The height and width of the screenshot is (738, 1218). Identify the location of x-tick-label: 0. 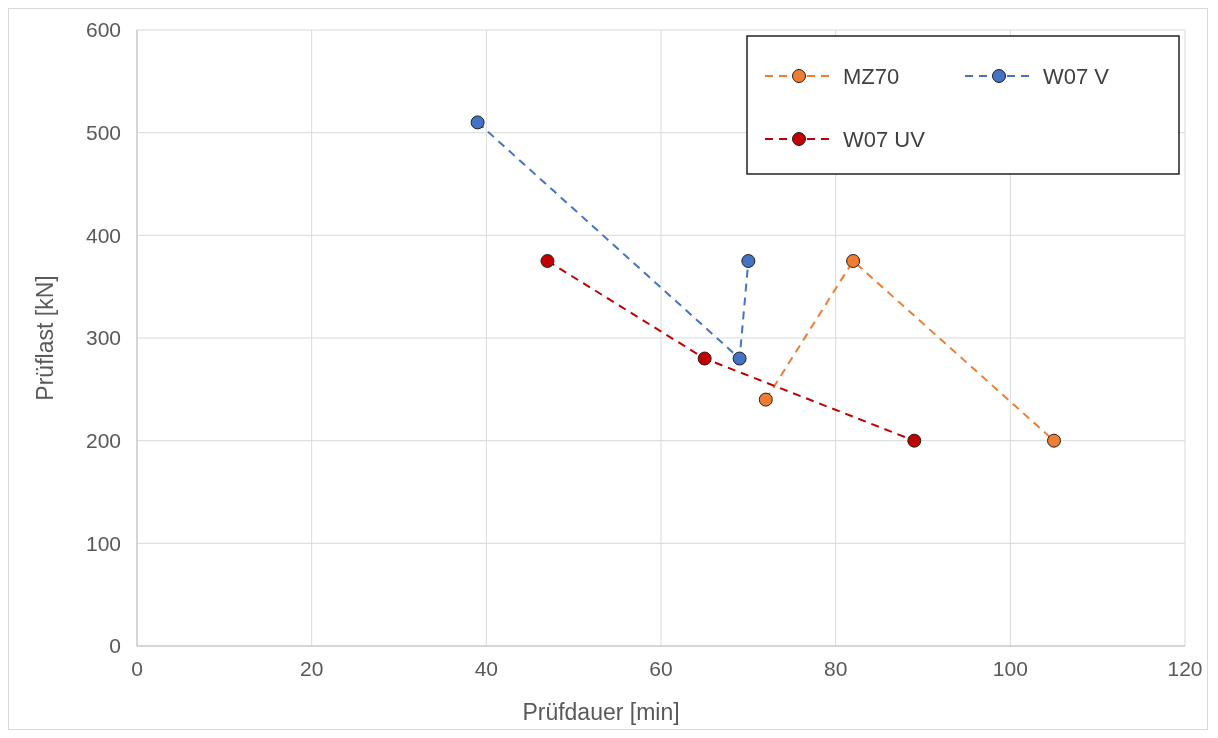
(137, 668).